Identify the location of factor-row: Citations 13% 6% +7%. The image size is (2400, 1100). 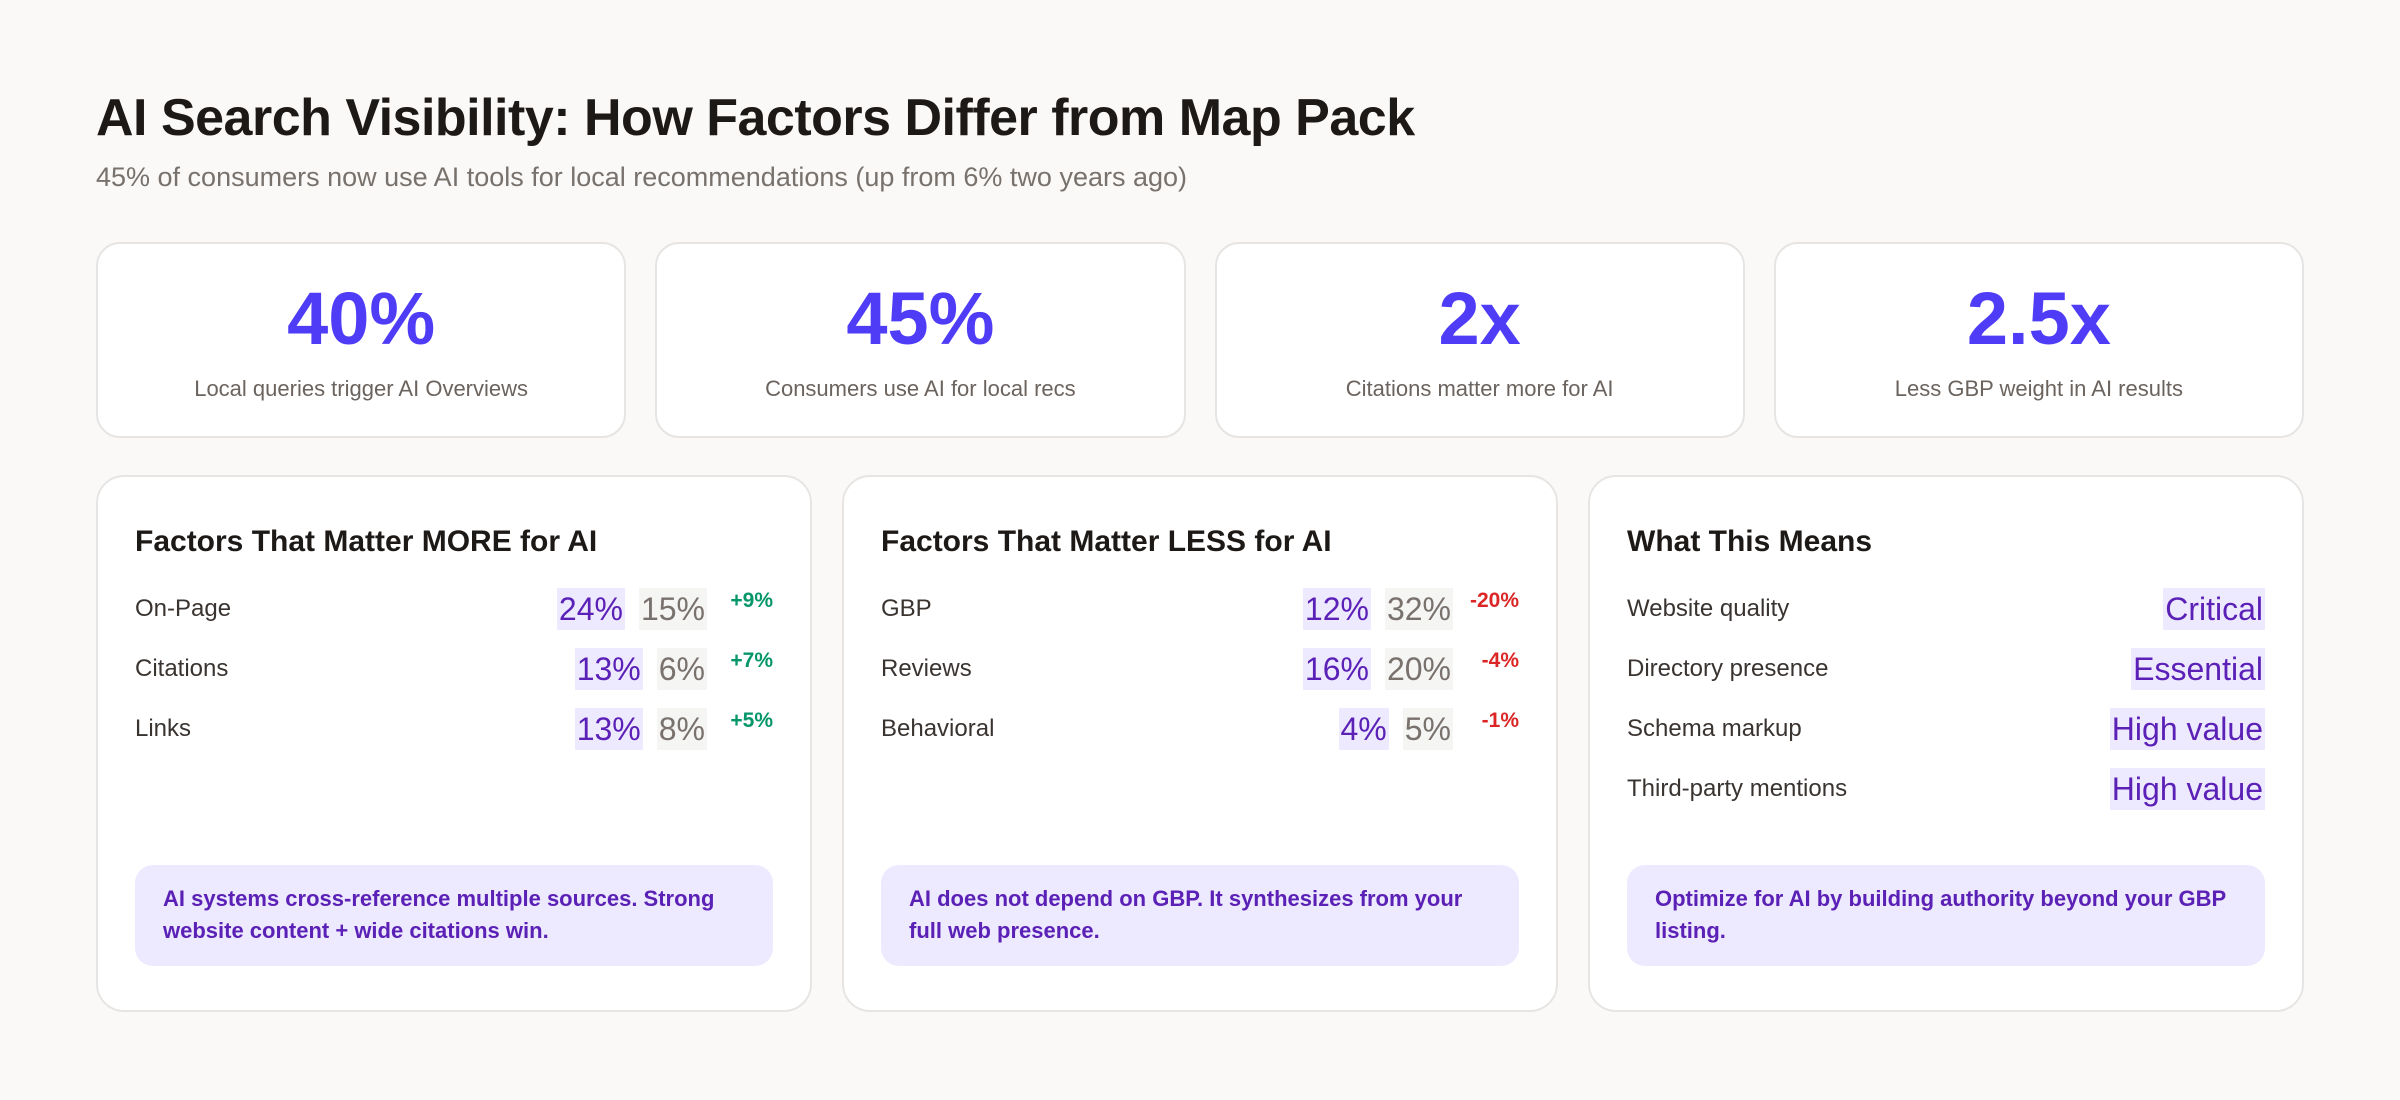
(454, 669).